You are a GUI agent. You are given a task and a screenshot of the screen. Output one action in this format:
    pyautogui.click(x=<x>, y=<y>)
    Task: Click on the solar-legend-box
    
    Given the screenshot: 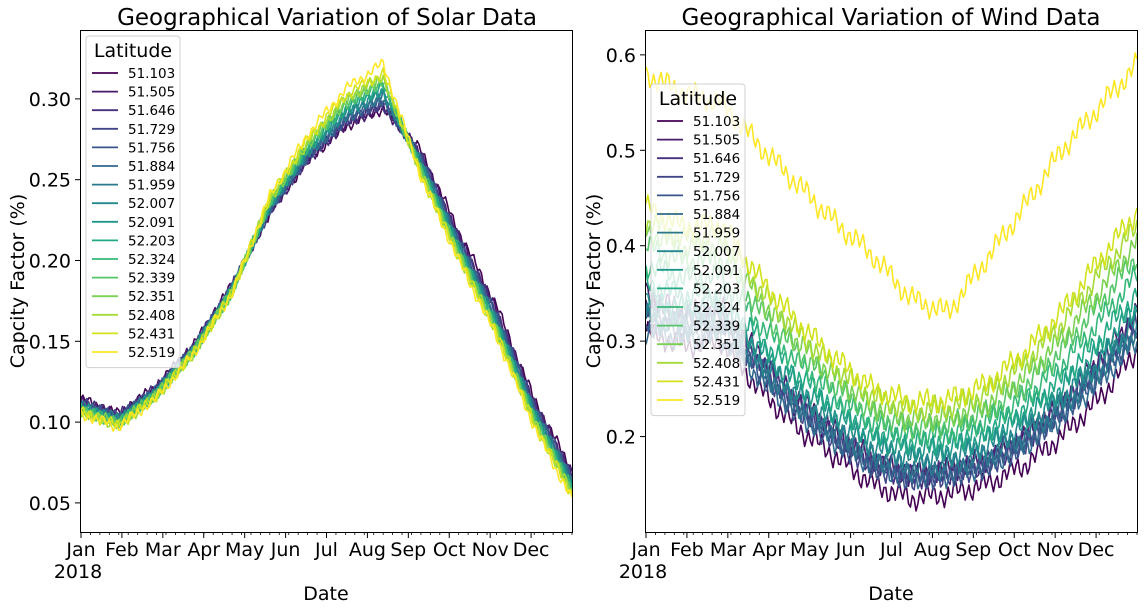 What is the action you would take?
    pyautogui.click(x=133, y=202)
    